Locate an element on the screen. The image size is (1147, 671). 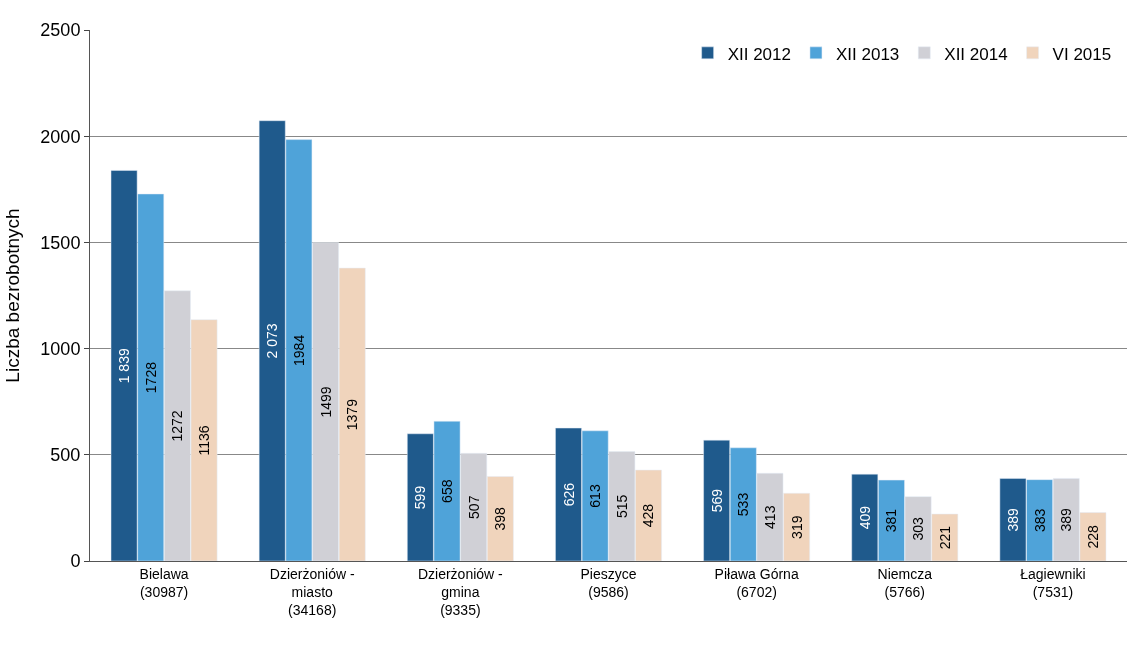
legend-label: VI 2015 is located at coordinates (1082, 54).